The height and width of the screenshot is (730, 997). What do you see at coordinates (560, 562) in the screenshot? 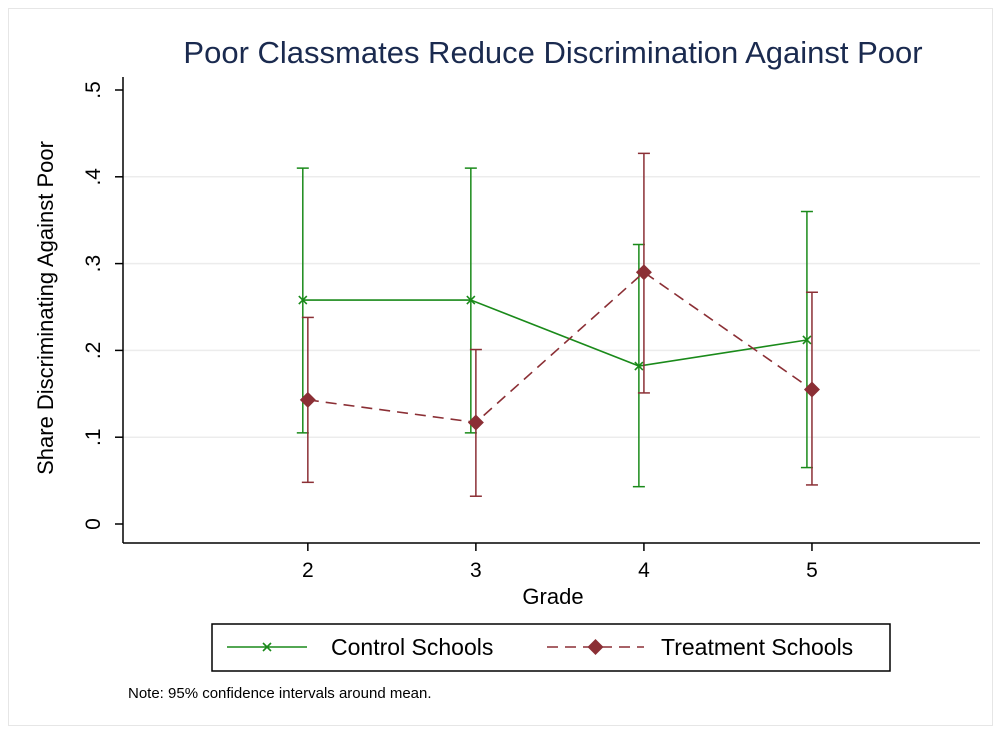
I see `x-ticks: 2 3 4 5` at bounding box center [560, 562].